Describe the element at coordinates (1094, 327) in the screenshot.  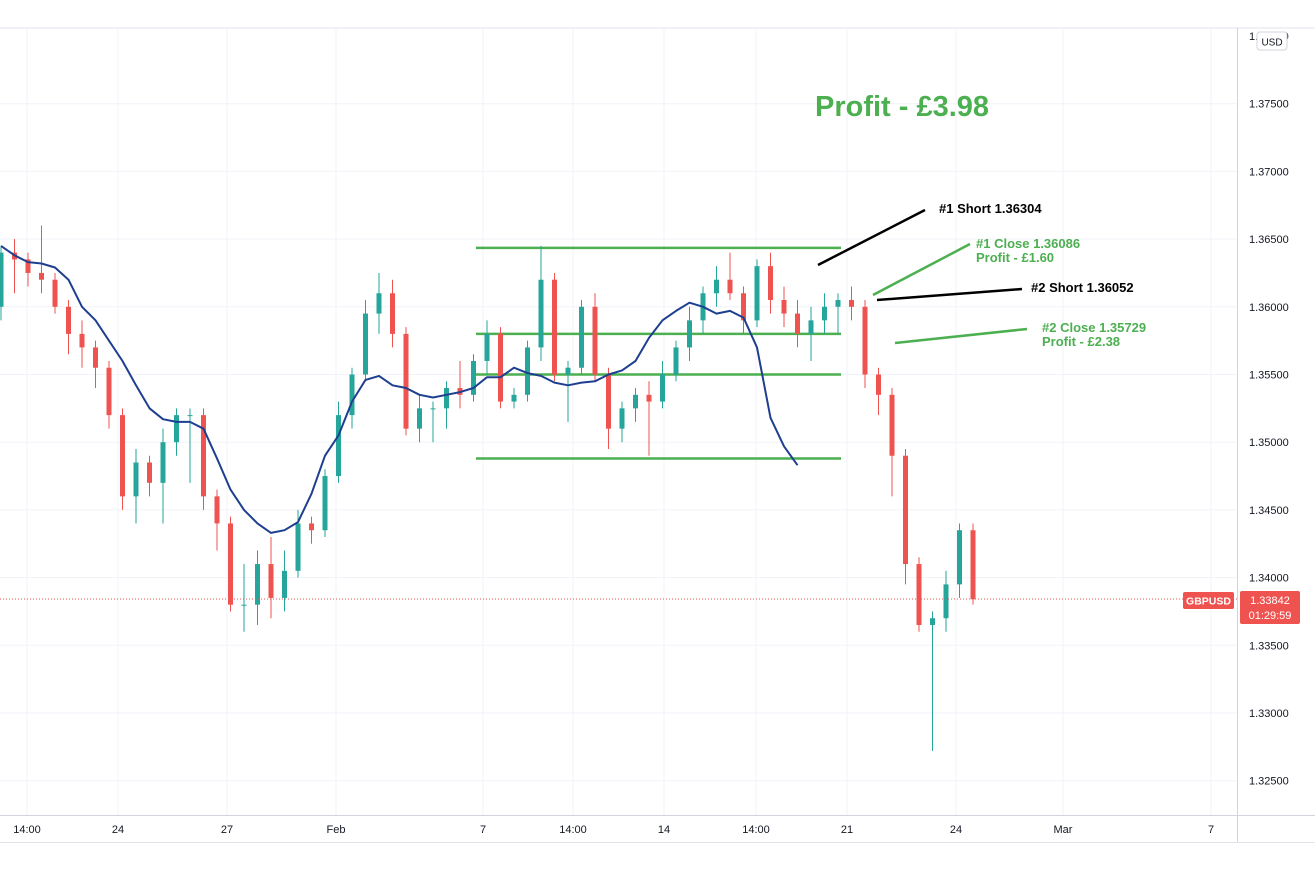
I see `close2-label: #2 Close 1.35729` at that location.